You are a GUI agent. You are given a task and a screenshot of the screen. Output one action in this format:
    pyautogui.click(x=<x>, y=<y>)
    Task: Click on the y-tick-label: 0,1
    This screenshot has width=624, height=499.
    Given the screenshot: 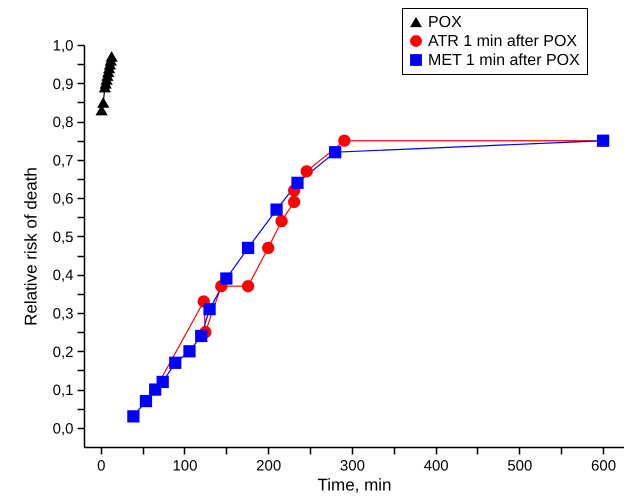 What is the action you would take?
    pyautogui.click(x=63, y=391)
    